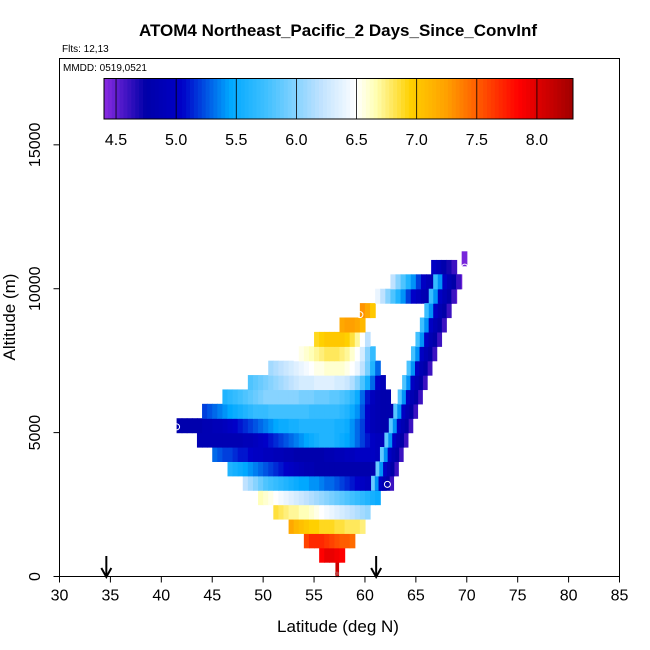  I want to click on x-axis: 30 35 40 45 50 55 60 65 70 75 80 85, so click(340, 590).